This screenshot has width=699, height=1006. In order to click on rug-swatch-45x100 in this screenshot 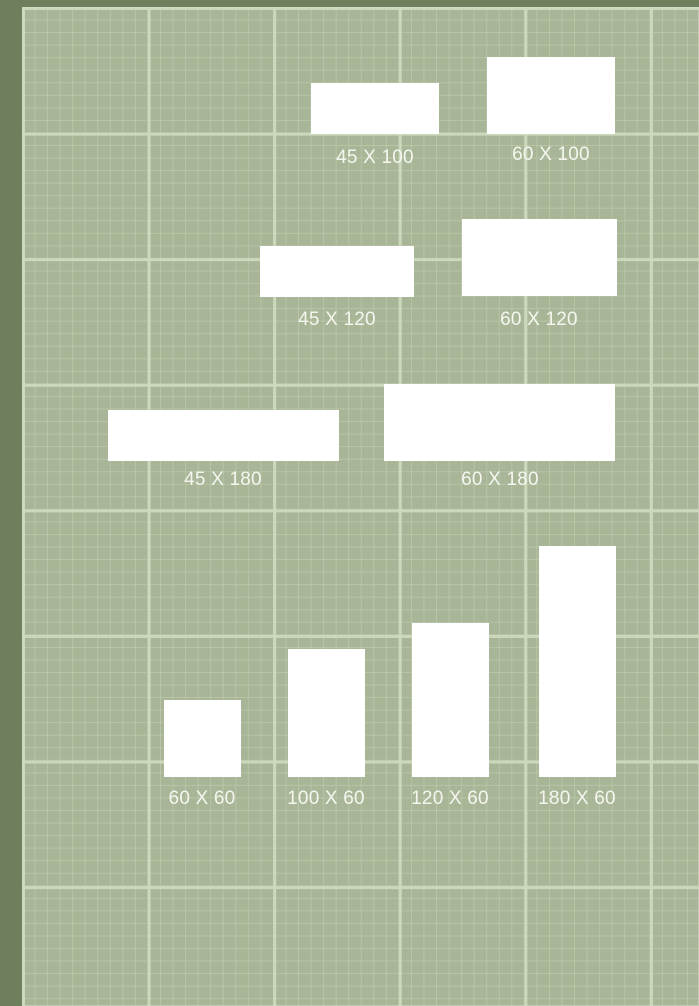, I will do `click(375, 108)`.